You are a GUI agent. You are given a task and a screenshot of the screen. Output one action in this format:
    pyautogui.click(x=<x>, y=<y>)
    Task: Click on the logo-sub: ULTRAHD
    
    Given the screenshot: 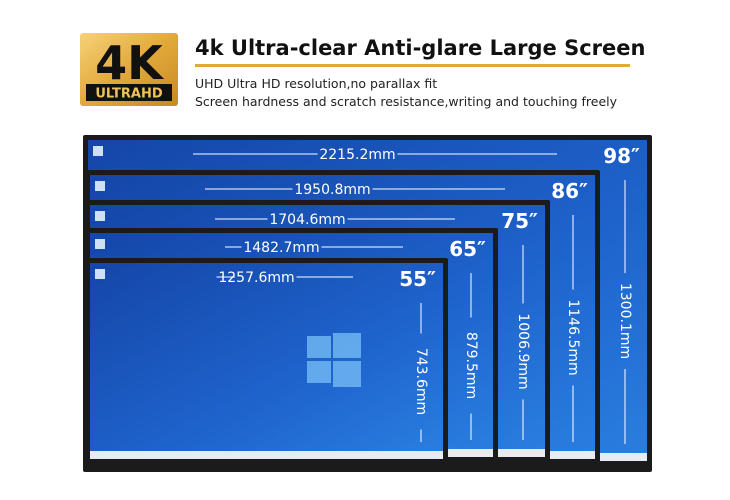 What is the action you would take?
    pyautogui.click(x=129, y=94)
    